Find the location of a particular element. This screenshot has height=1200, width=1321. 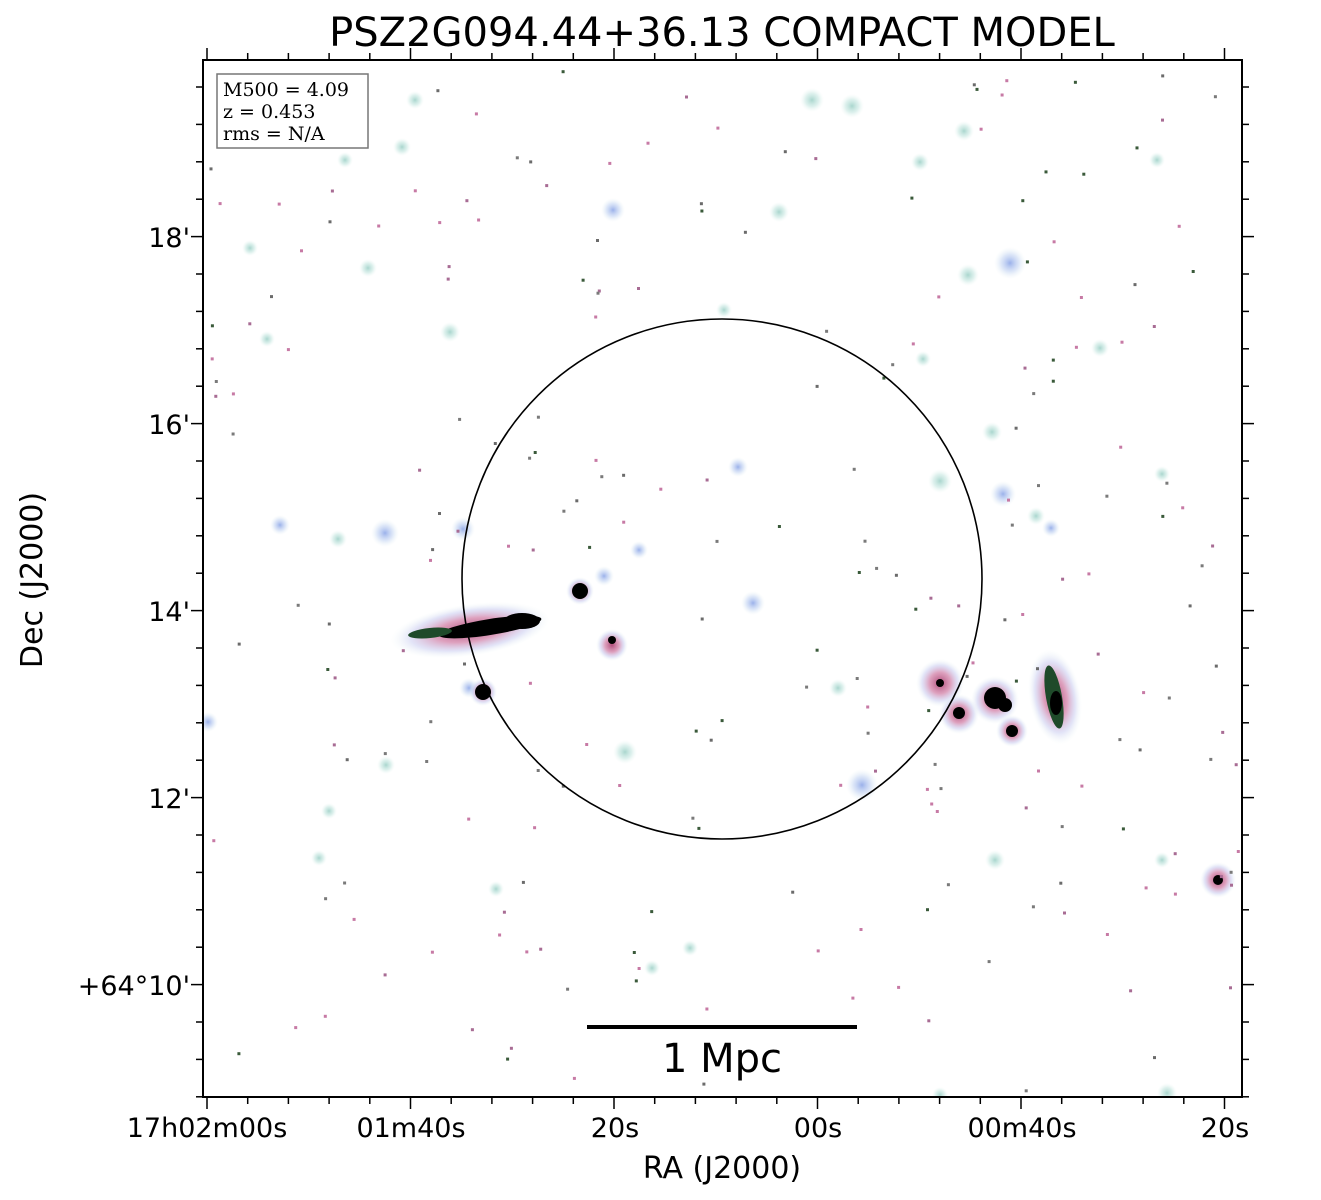

y-axis-label: Dec (J2000) is located at coordinates (32, 580).